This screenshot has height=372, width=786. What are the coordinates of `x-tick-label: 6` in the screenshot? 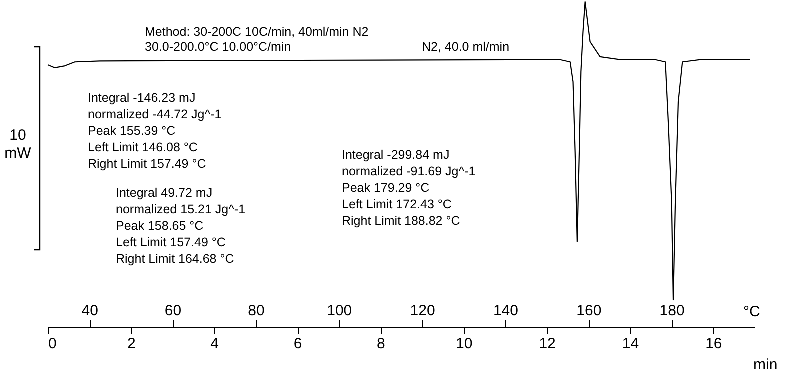 It's located at (298, 344).